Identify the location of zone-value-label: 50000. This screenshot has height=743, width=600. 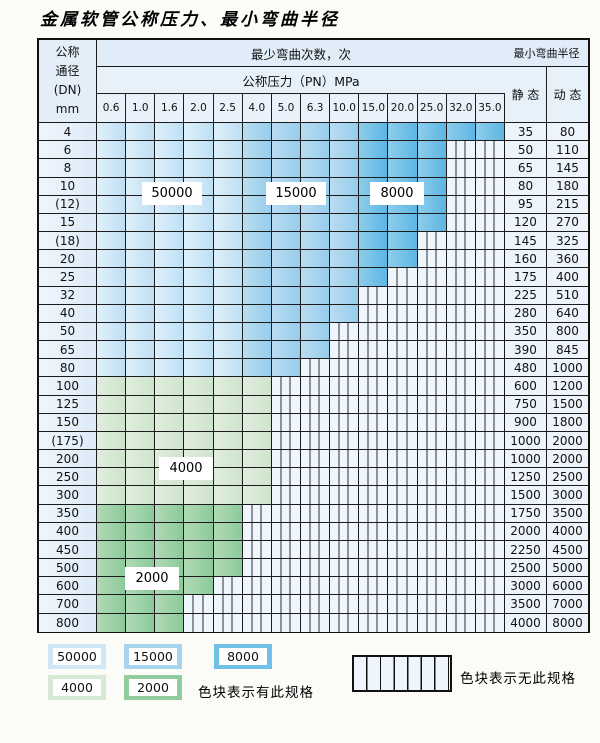
(172, 193).